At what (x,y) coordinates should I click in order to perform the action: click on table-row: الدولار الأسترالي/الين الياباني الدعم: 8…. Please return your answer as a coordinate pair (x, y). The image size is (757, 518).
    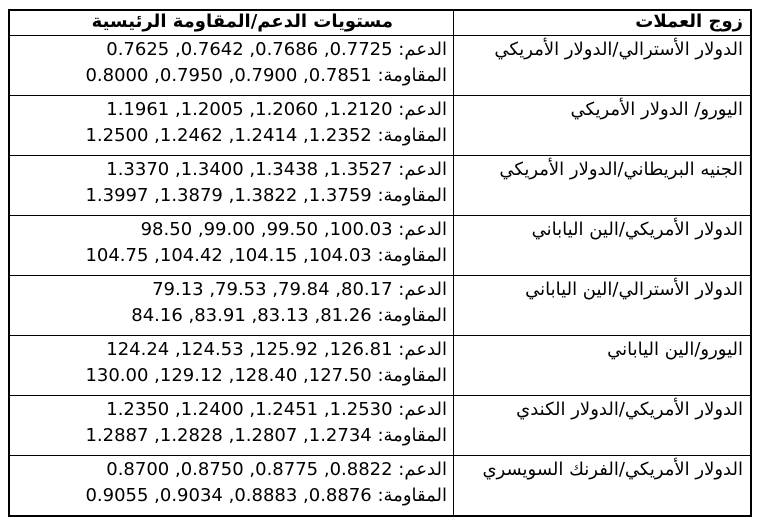
    Looking at the image, I should click on (380, 305).